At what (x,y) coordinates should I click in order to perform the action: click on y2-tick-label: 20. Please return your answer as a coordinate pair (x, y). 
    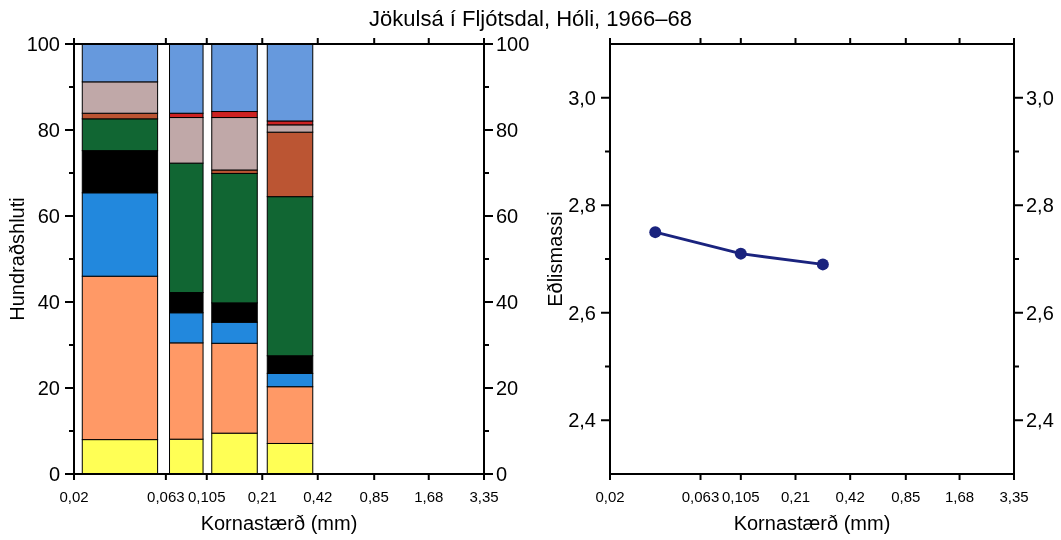
    Looking at the image, I should click on (507, 388).